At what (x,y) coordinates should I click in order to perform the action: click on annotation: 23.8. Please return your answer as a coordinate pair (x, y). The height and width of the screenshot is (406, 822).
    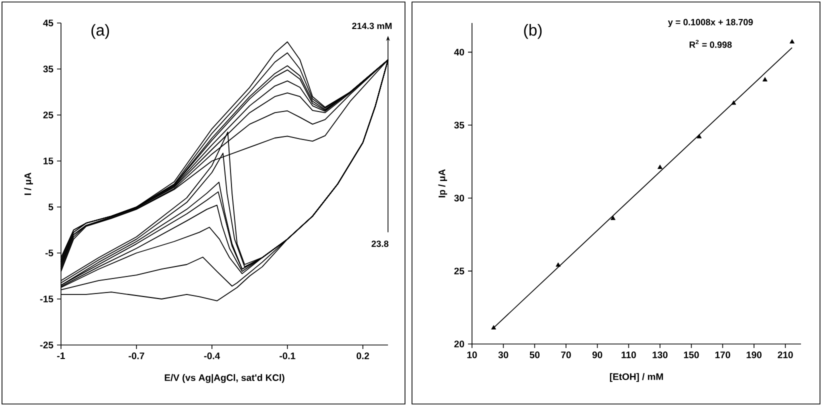
    Looking at the image, I should click on (380, 244).